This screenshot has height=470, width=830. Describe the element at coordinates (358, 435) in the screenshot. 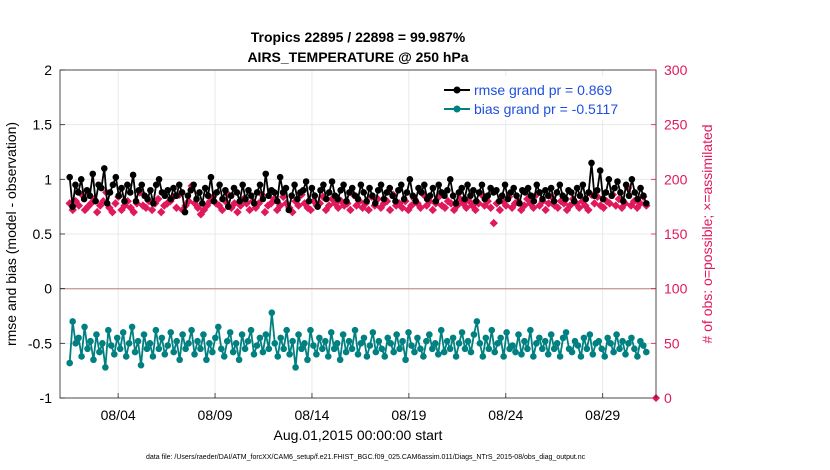

I see `x-axis-label: Aug.01,2015 00:00:00 start` at that location.